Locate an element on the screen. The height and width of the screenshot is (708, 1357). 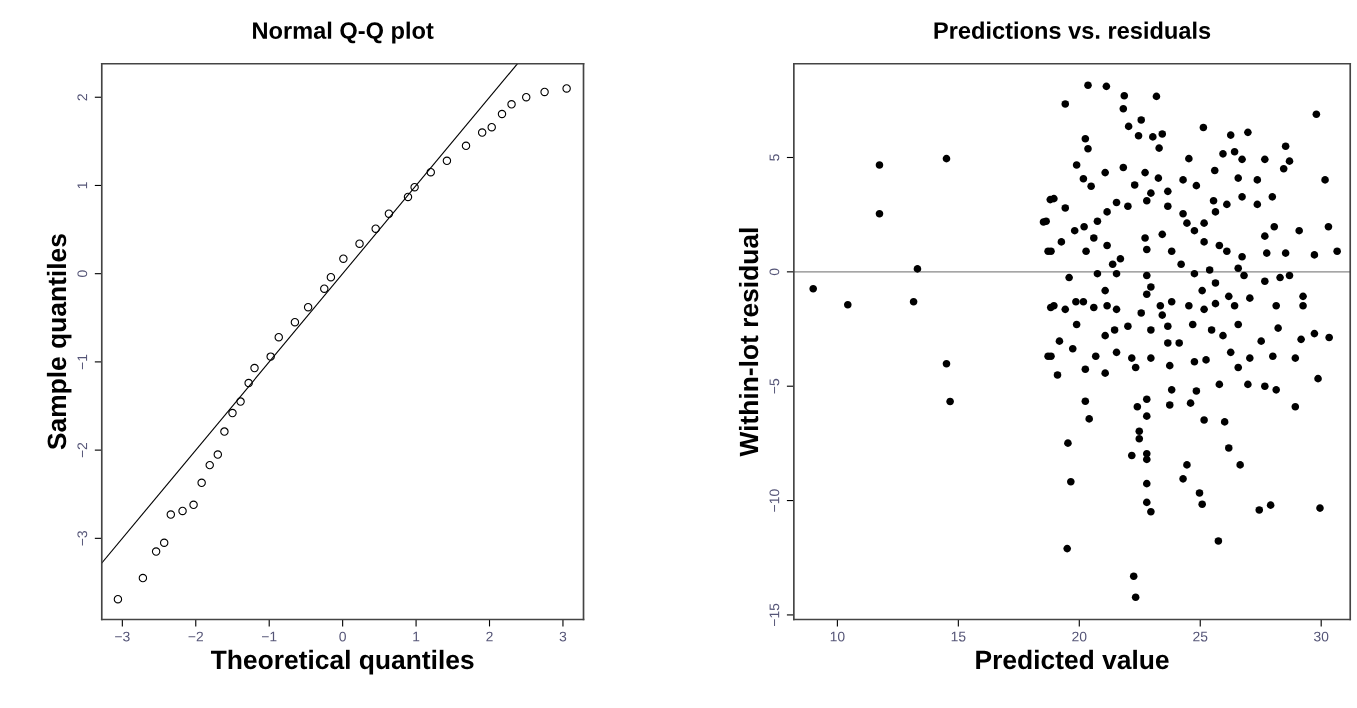
x-tick-label: 1 is located at coordinates (416, 636).